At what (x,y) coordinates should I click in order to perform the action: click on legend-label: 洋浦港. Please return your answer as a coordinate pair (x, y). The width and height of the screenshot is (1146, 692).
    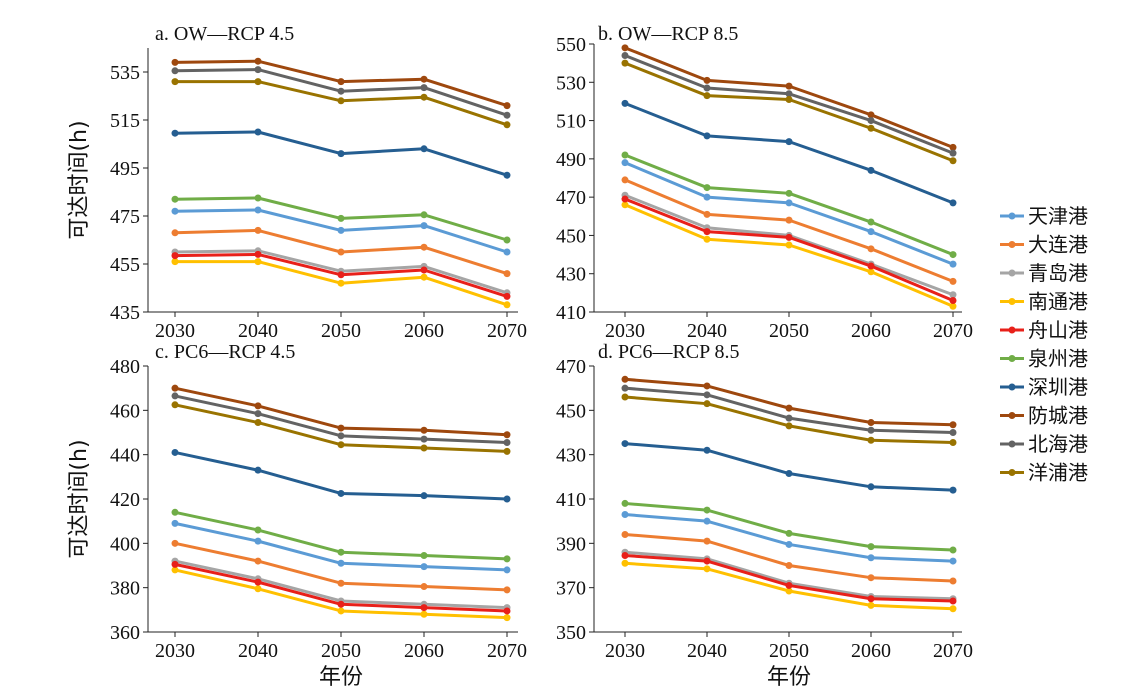
    Looking at the image, I should click on (1058, 473).